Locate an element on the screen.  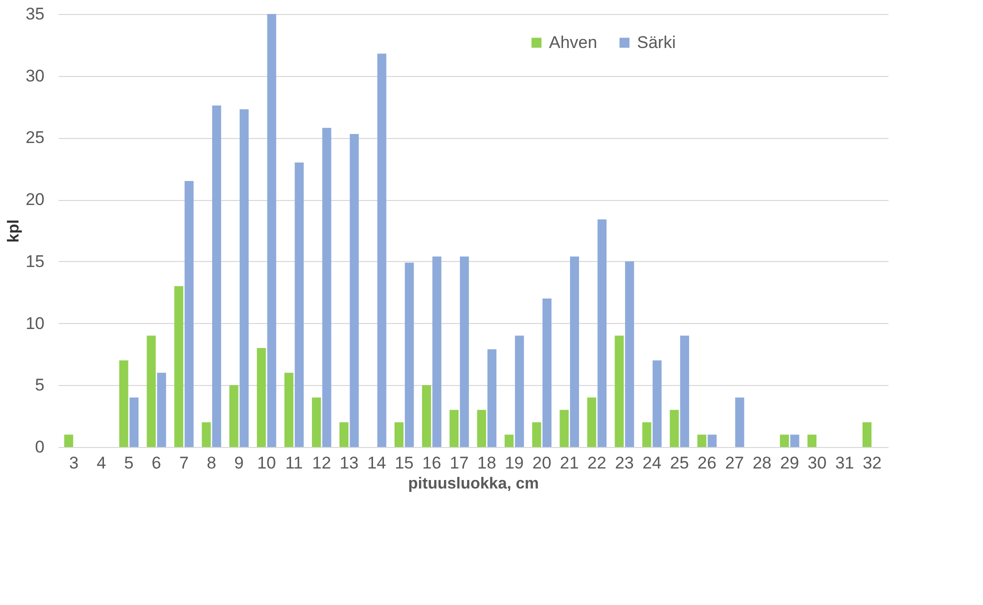
x-tick-label: 18 is located at coordinates (486, 463).